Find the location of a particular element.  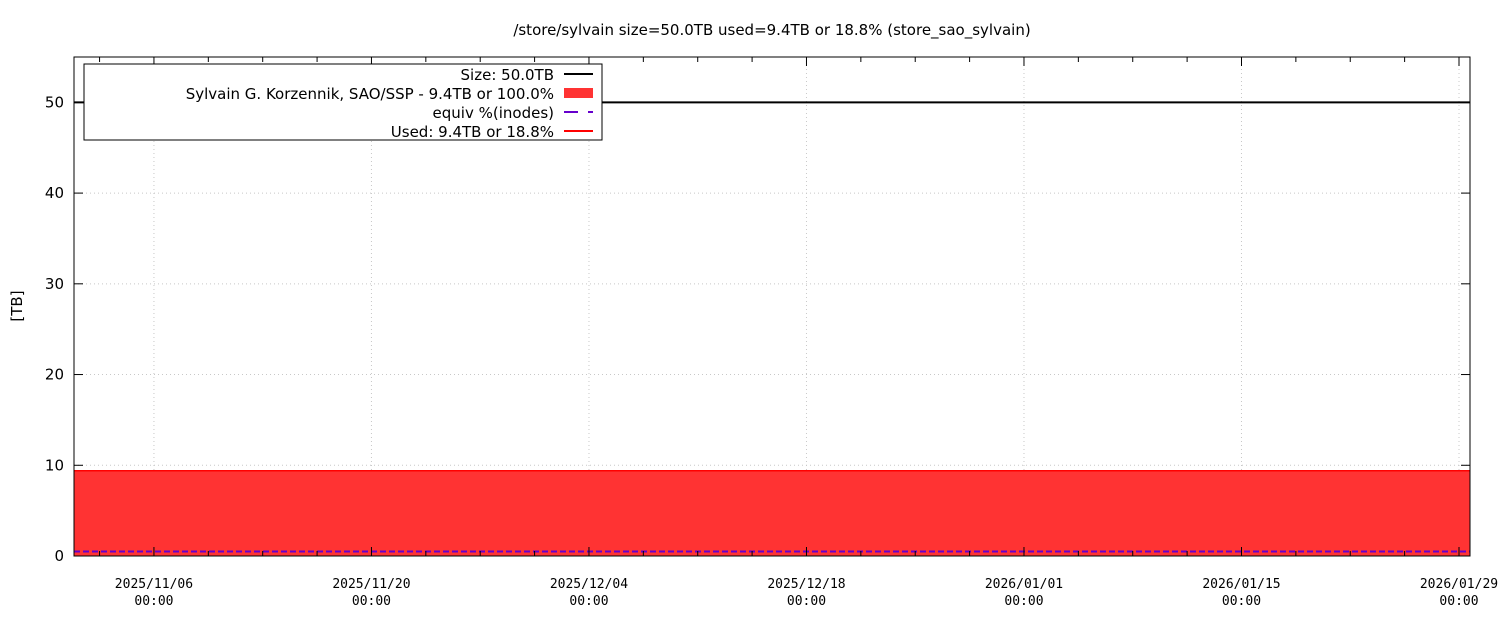

y-tick-label: 0 is located at coordinates (59, 556).